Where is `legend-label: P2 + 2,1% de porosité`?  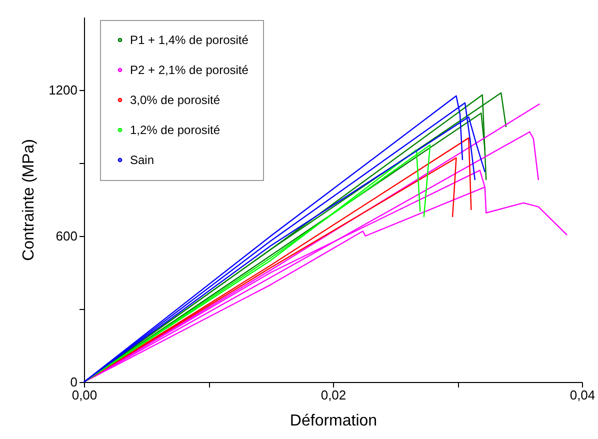 legend-label: P2 + 2,1% de porosité is located at coordinates (189, 70).